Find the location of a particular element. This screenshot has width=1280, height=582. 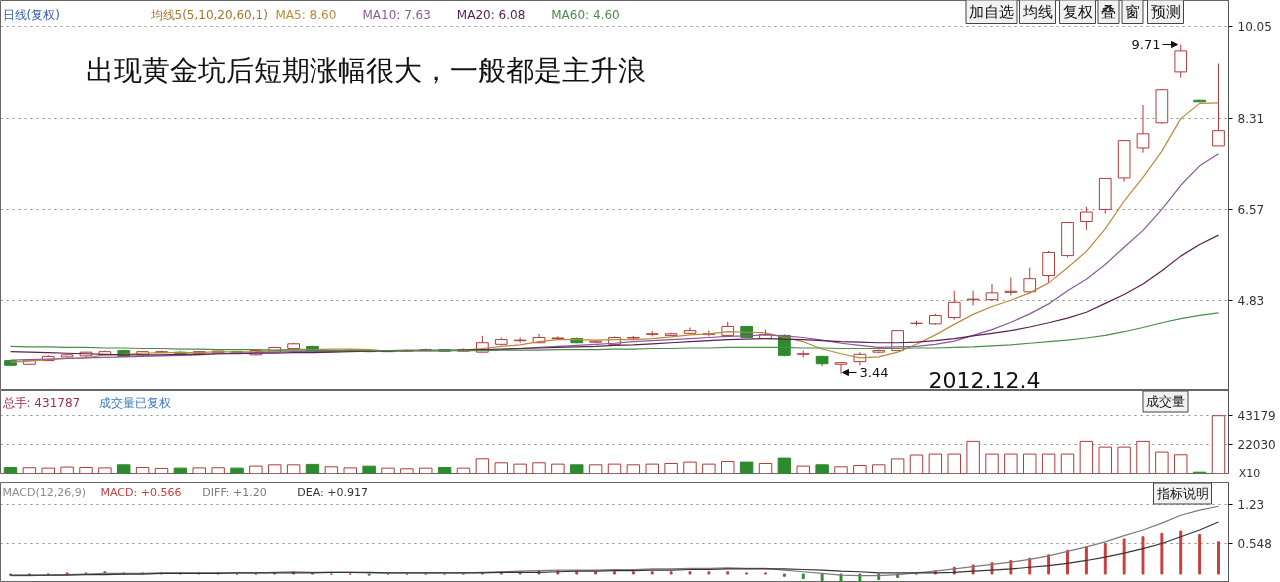

y-tick-label: 6.57 is located at coordinates (1251, 209).